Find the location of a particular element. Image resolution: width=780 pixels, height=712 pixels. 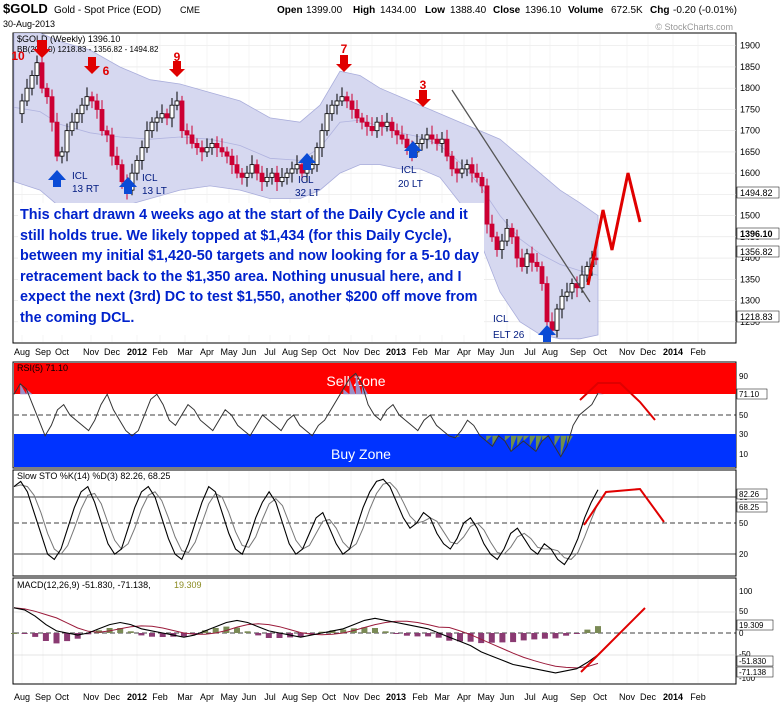

rsi-legend: RSI(5) 71.10 is located at coordinates (42, 368).